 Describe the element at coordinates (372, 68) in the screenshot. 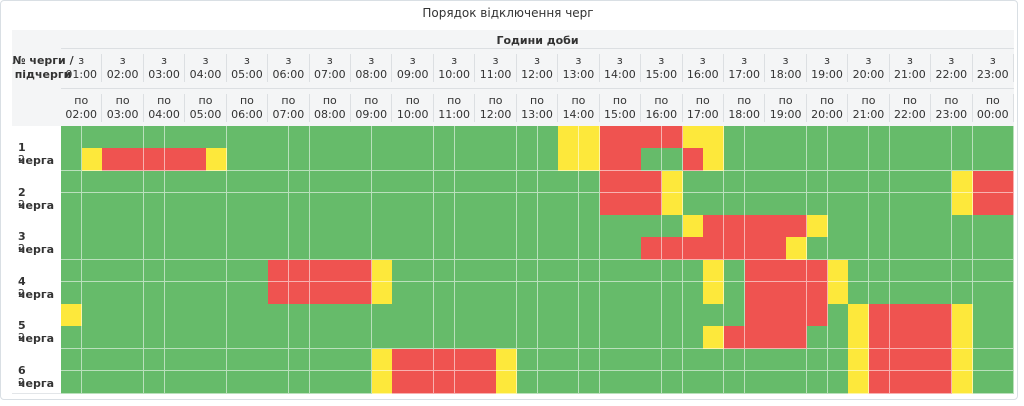

I see `hour-from-label: з 08:00` at that location.